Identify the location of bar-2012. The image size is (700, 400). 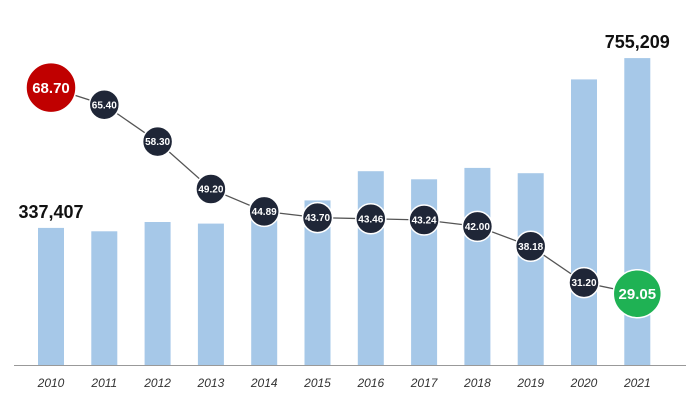
(157, 293).